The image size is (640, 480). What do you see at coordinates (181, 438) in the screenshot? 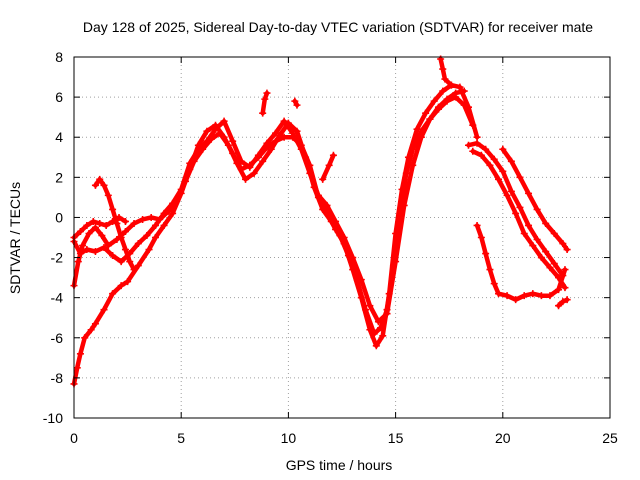
I see `x-tick-label: 5` at bounding box center [181, 438].